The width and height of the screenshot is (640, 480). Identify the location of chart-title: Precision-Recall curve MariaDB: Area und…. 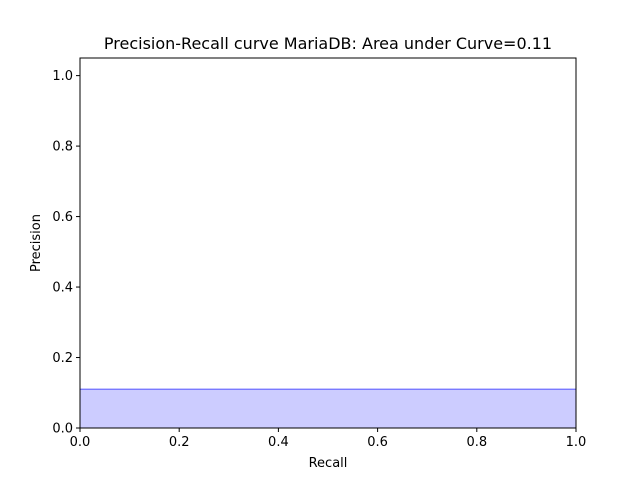
(328, 43).